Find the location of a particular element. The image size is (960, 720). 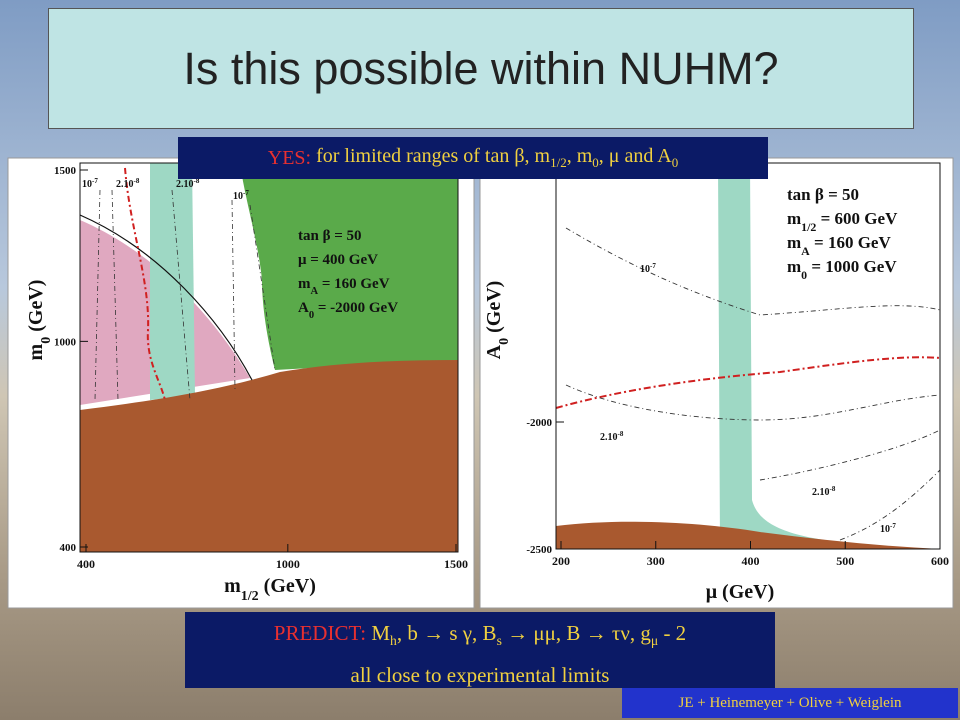

legend-line: A0 = -2000 GeV is located at coordinates (348, 310).